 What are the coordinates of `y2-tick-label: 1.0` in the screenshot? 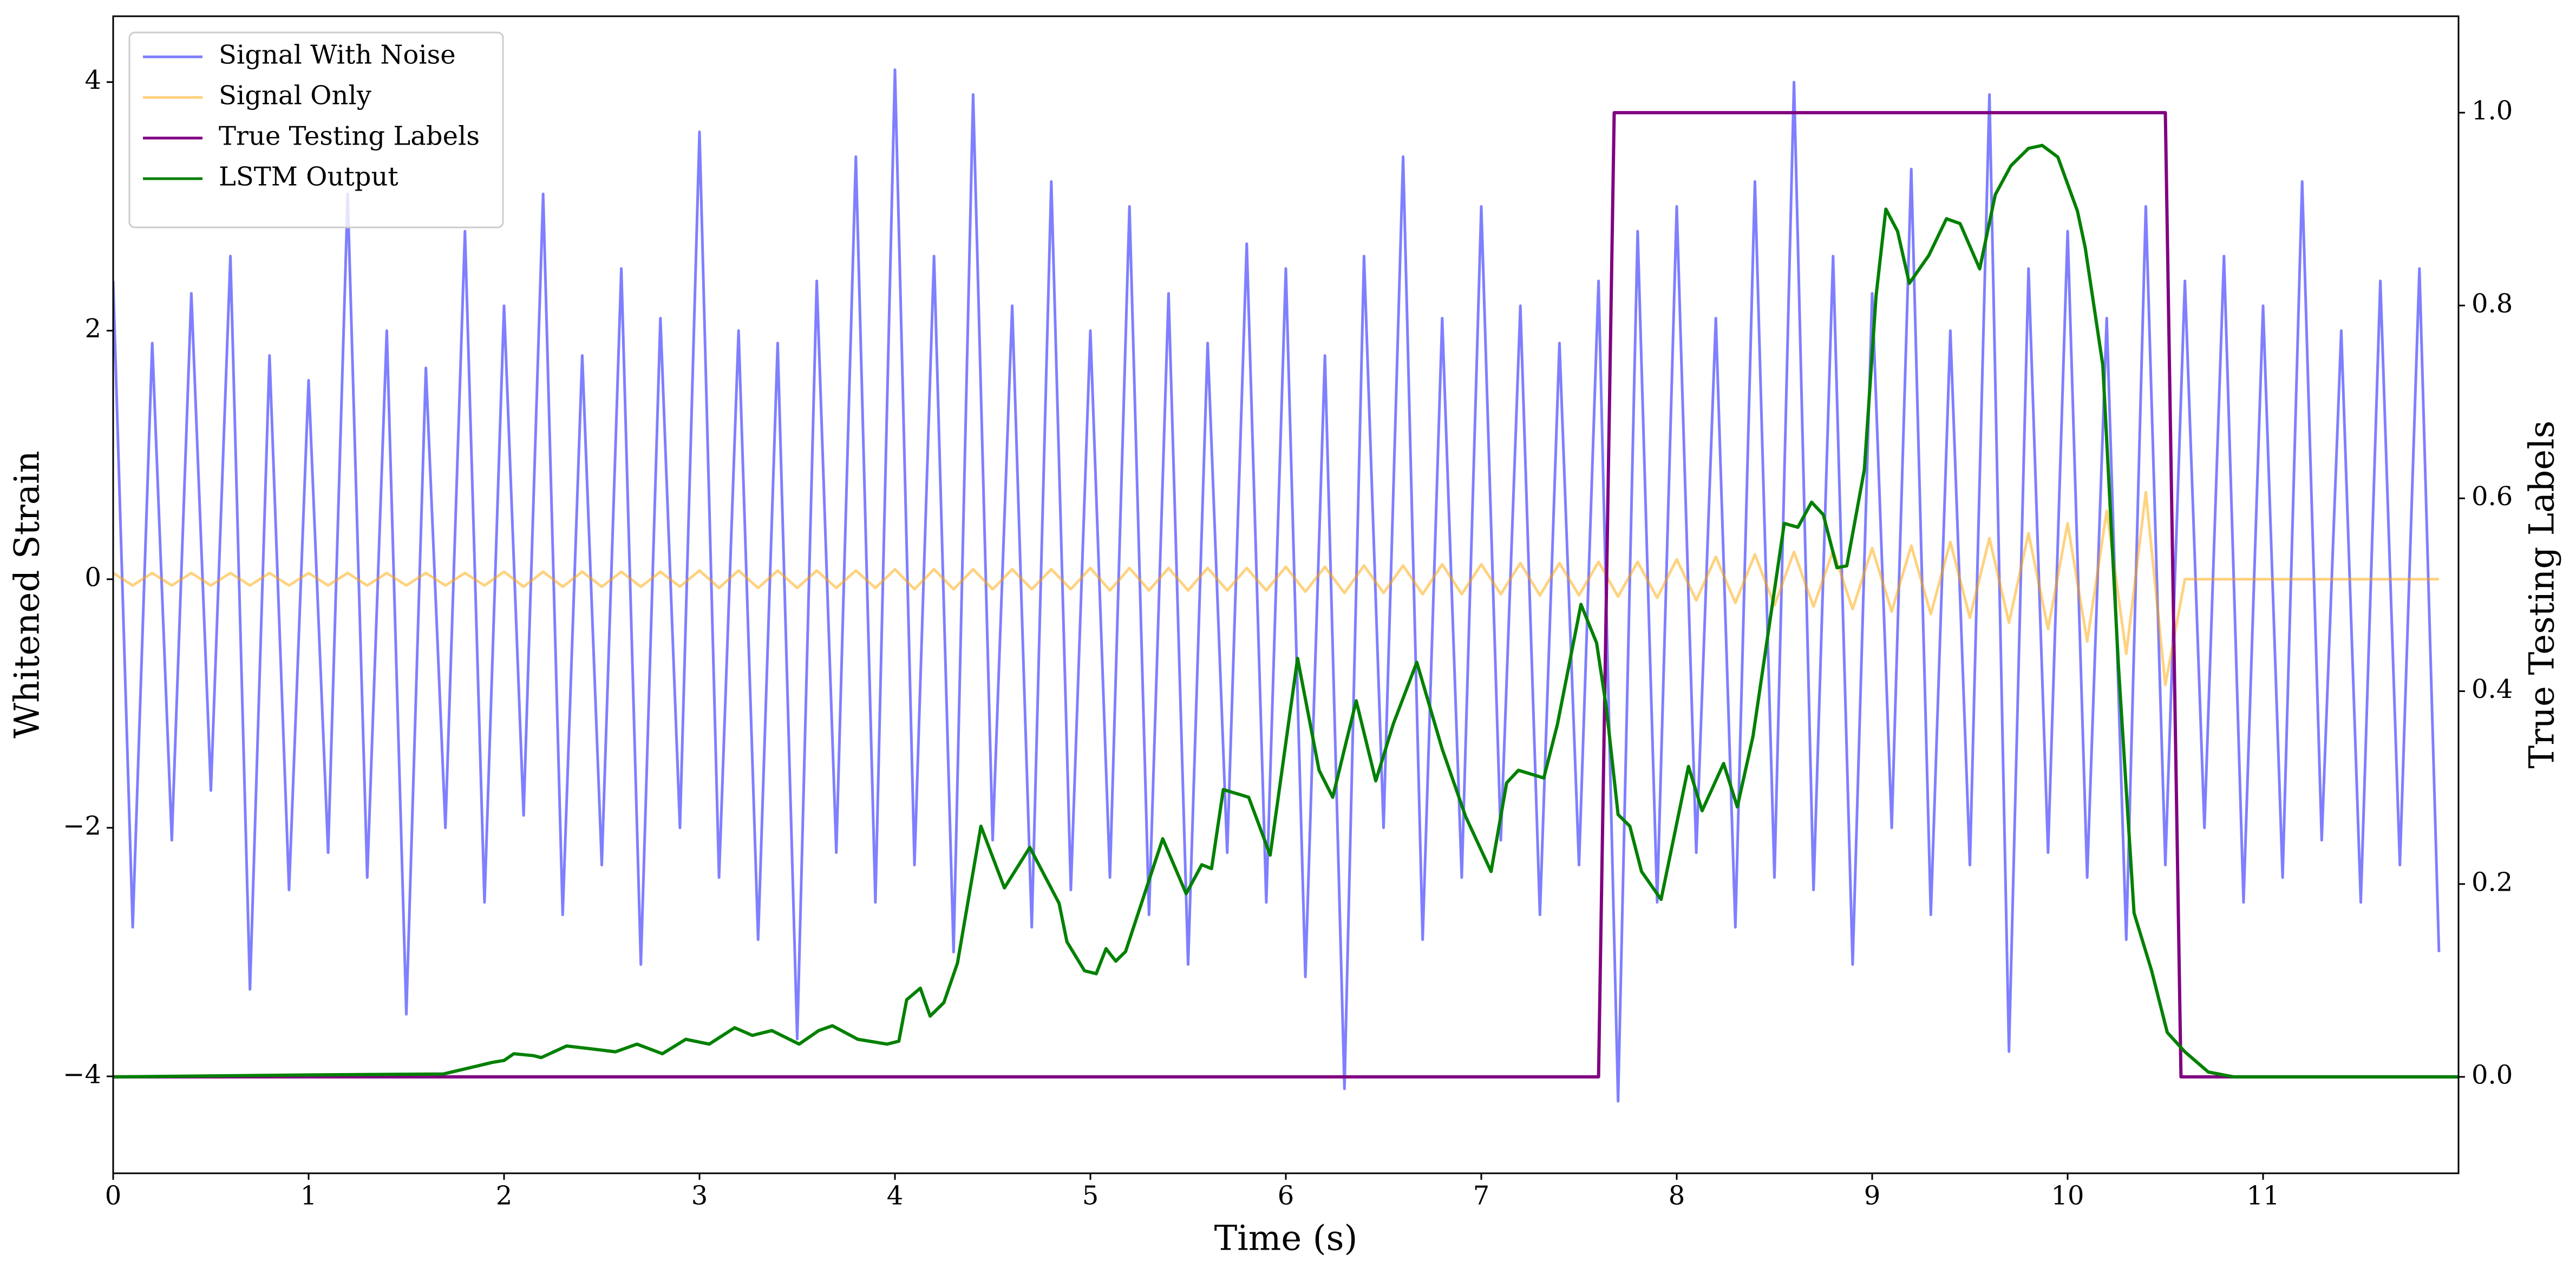 It's located at (2492, 111).